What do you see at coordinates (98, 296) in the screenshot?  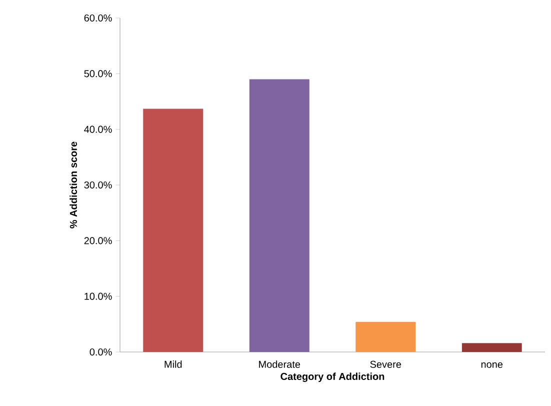 I see `y-tick-label: 10.0%` at bounding box center [98, 296].